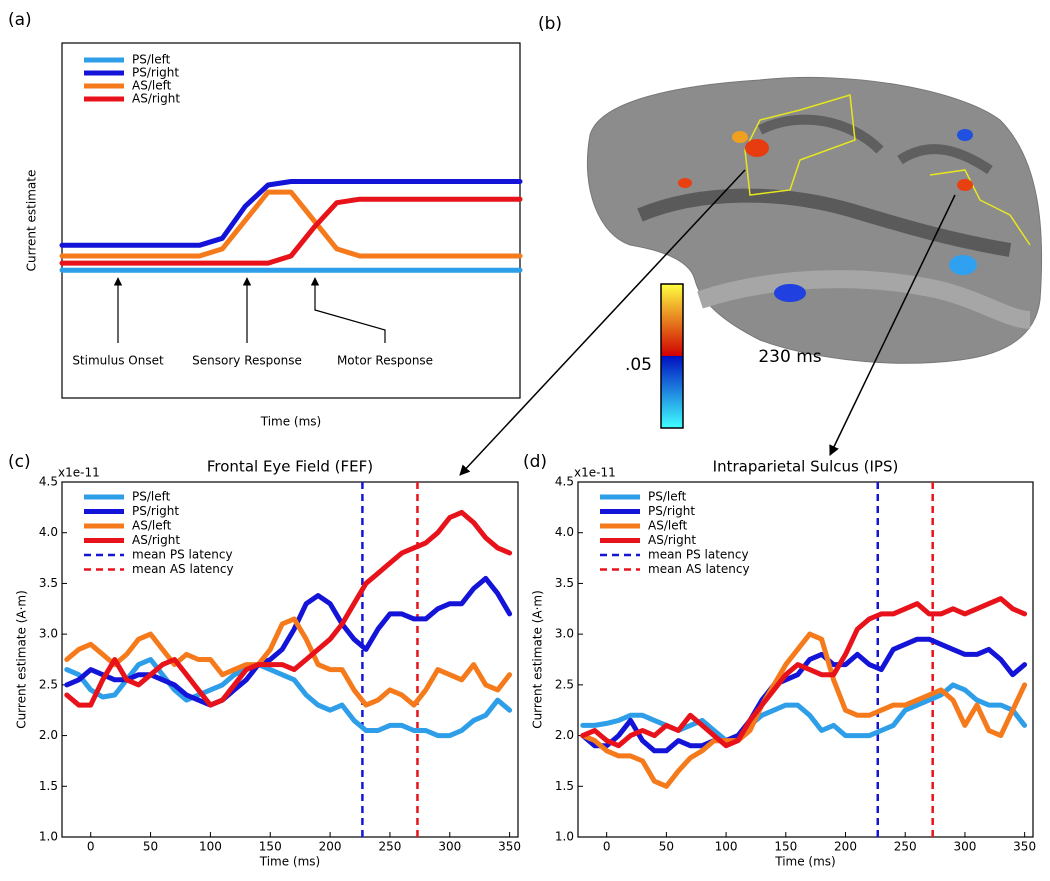 This screenshot has height=881, width=1050. Describe the element at coordinates (19, 462) in the screenshot. I see `panel-label: (c)` at that location.